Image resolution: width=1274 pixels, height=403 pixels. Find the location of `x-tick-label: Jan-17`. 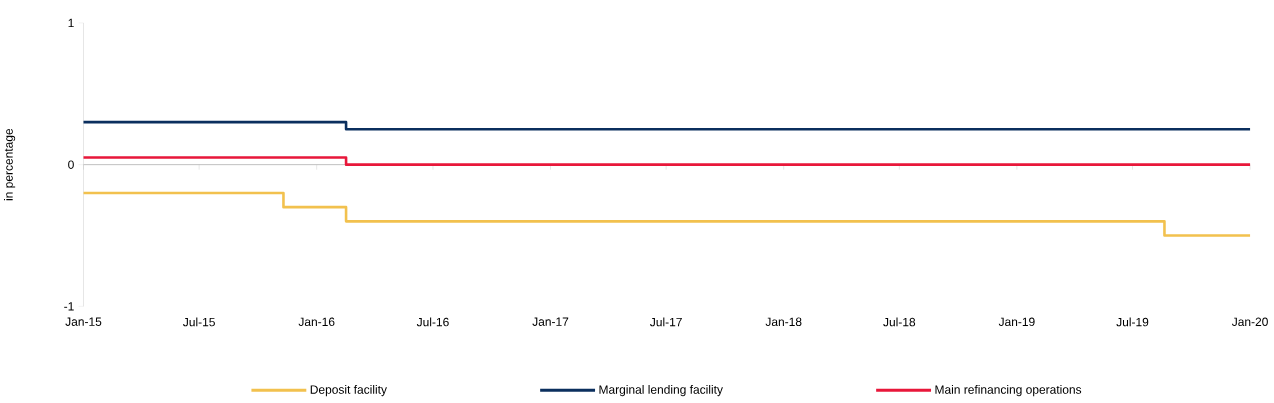

x-tick-label: Jan-17 is located at coordinates (550, 321).